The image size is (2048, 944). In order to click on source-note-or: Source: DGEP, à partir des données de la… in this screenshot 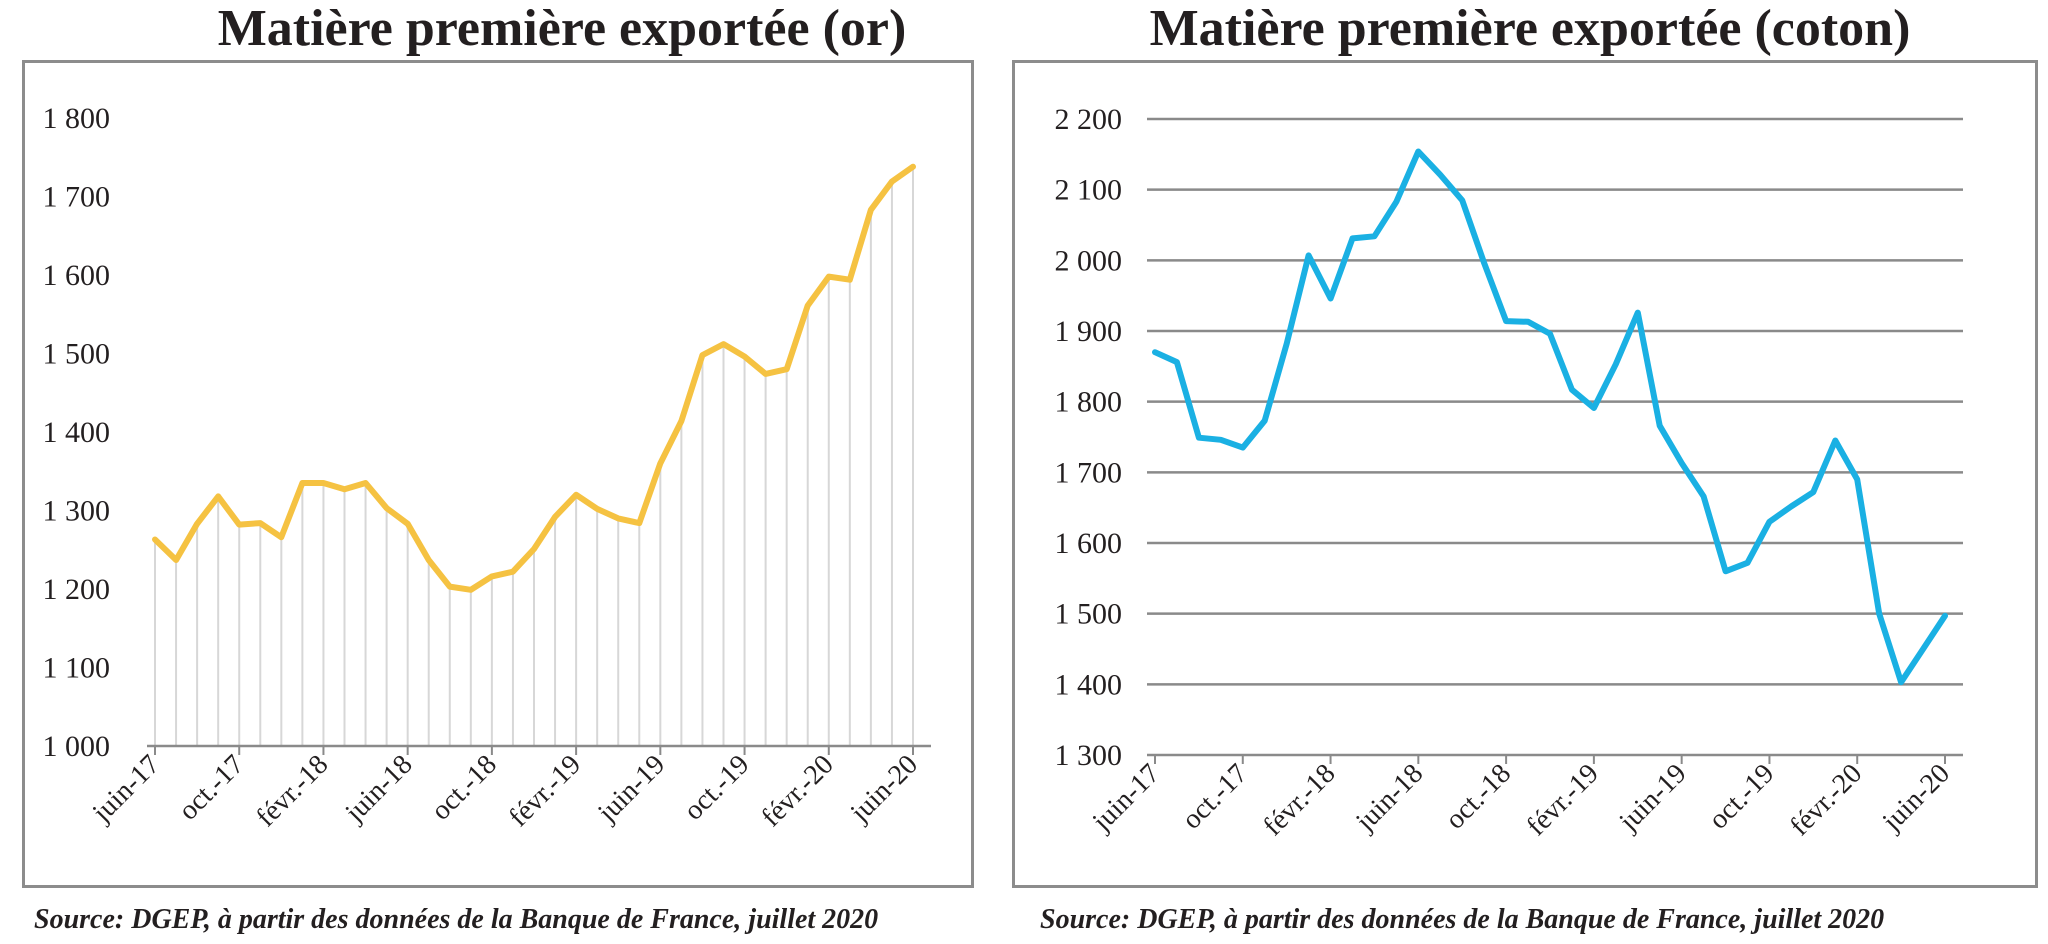, I will do `click(456, 919)`.